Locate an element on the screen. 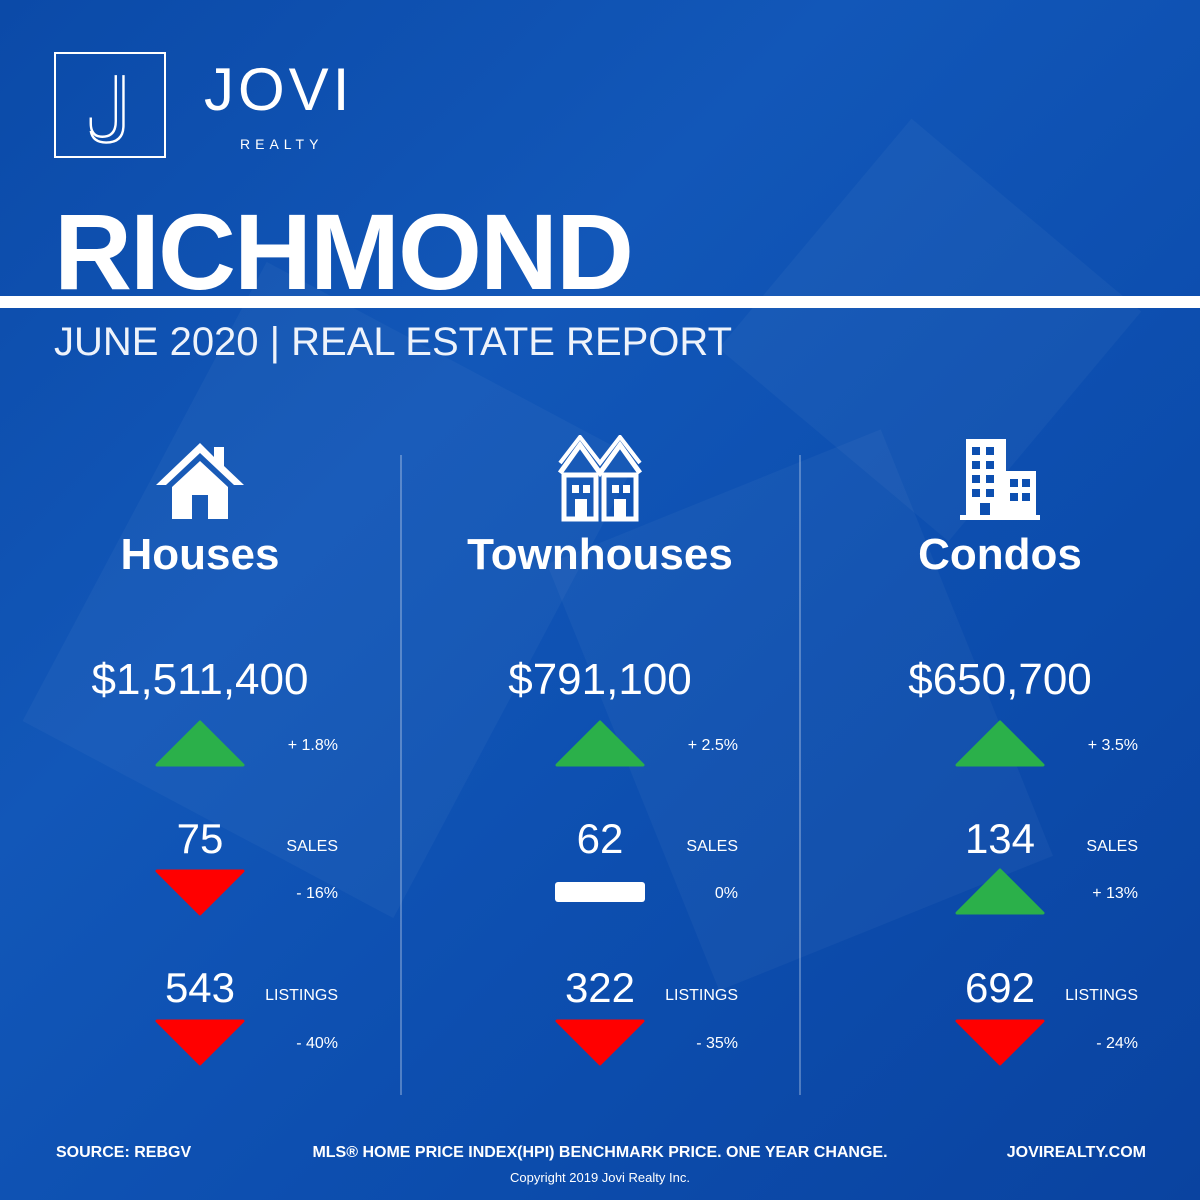 The height and width of the screenshot is (1200, 1200). logo is located at coordinates (110, 105).